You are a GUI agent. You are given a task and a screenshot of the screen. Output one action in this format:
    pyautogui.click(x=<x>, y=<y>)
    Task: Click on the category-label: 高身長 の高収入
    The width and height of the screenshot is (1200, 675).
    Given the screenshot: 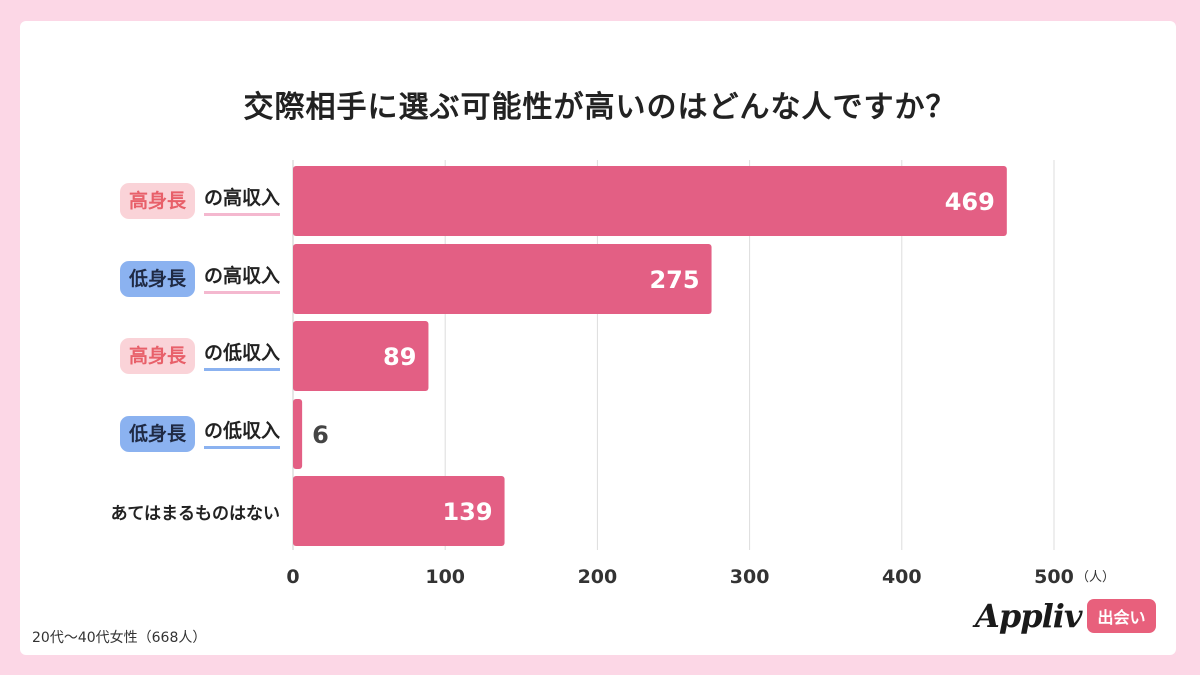 What is the action you would take?
    pyautogui.click(x=140, y=201)
    